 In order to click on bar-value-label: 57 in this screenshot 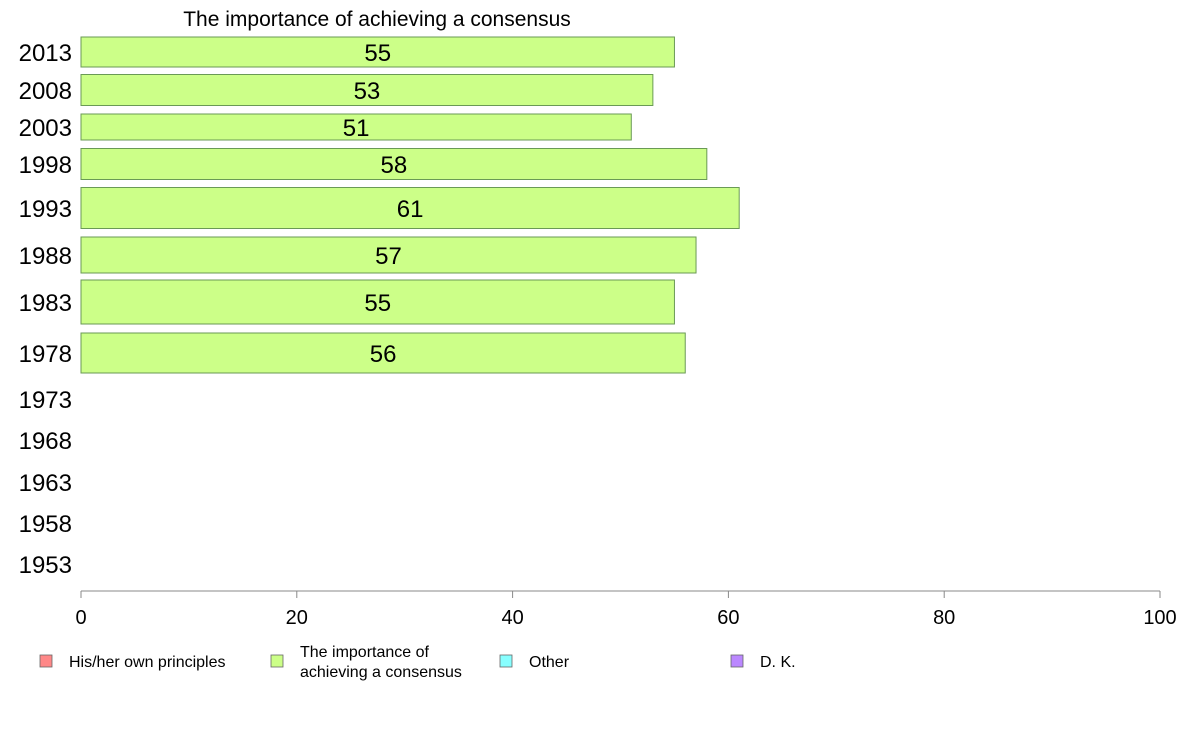, I will do `click(388, 256)`.